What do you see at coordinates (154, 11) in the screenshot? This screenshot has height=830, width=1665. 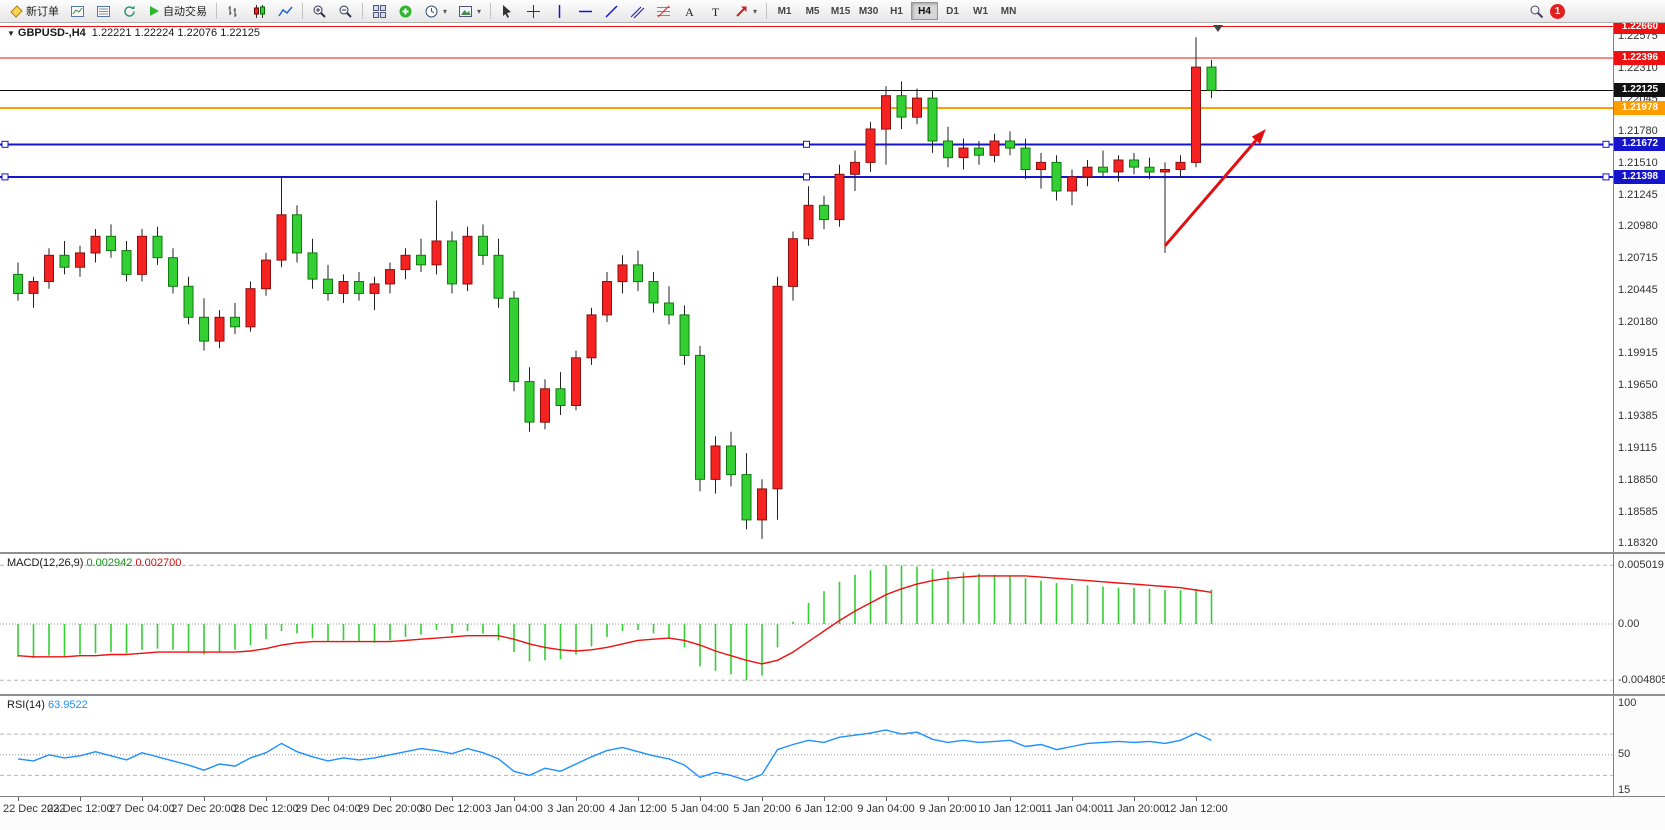 I see `autotrade-icon` at bounding box center [154, 11].